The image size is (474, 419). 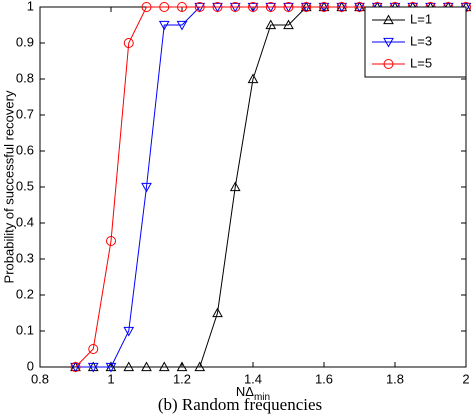 I want to click on x-axis-label: NΔmin, so click(x=253, y=393).